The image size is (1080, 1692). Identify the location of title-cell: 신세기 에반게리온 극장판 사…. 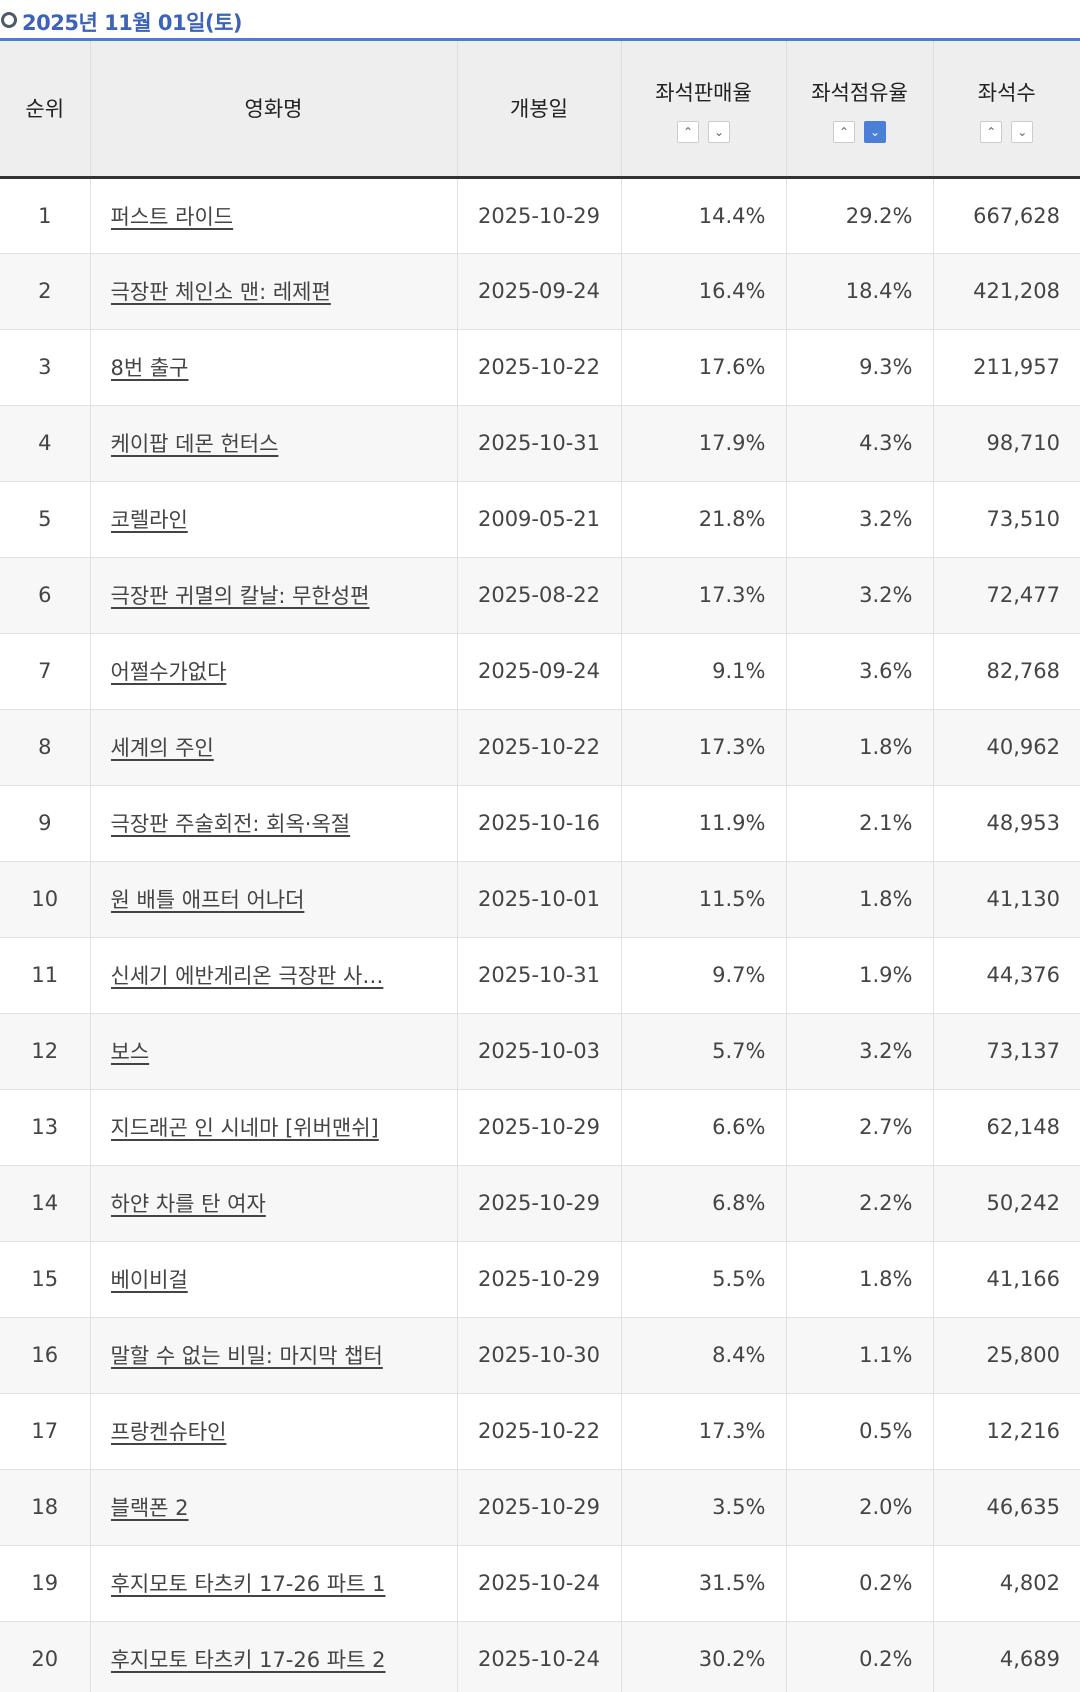
(273, 975).